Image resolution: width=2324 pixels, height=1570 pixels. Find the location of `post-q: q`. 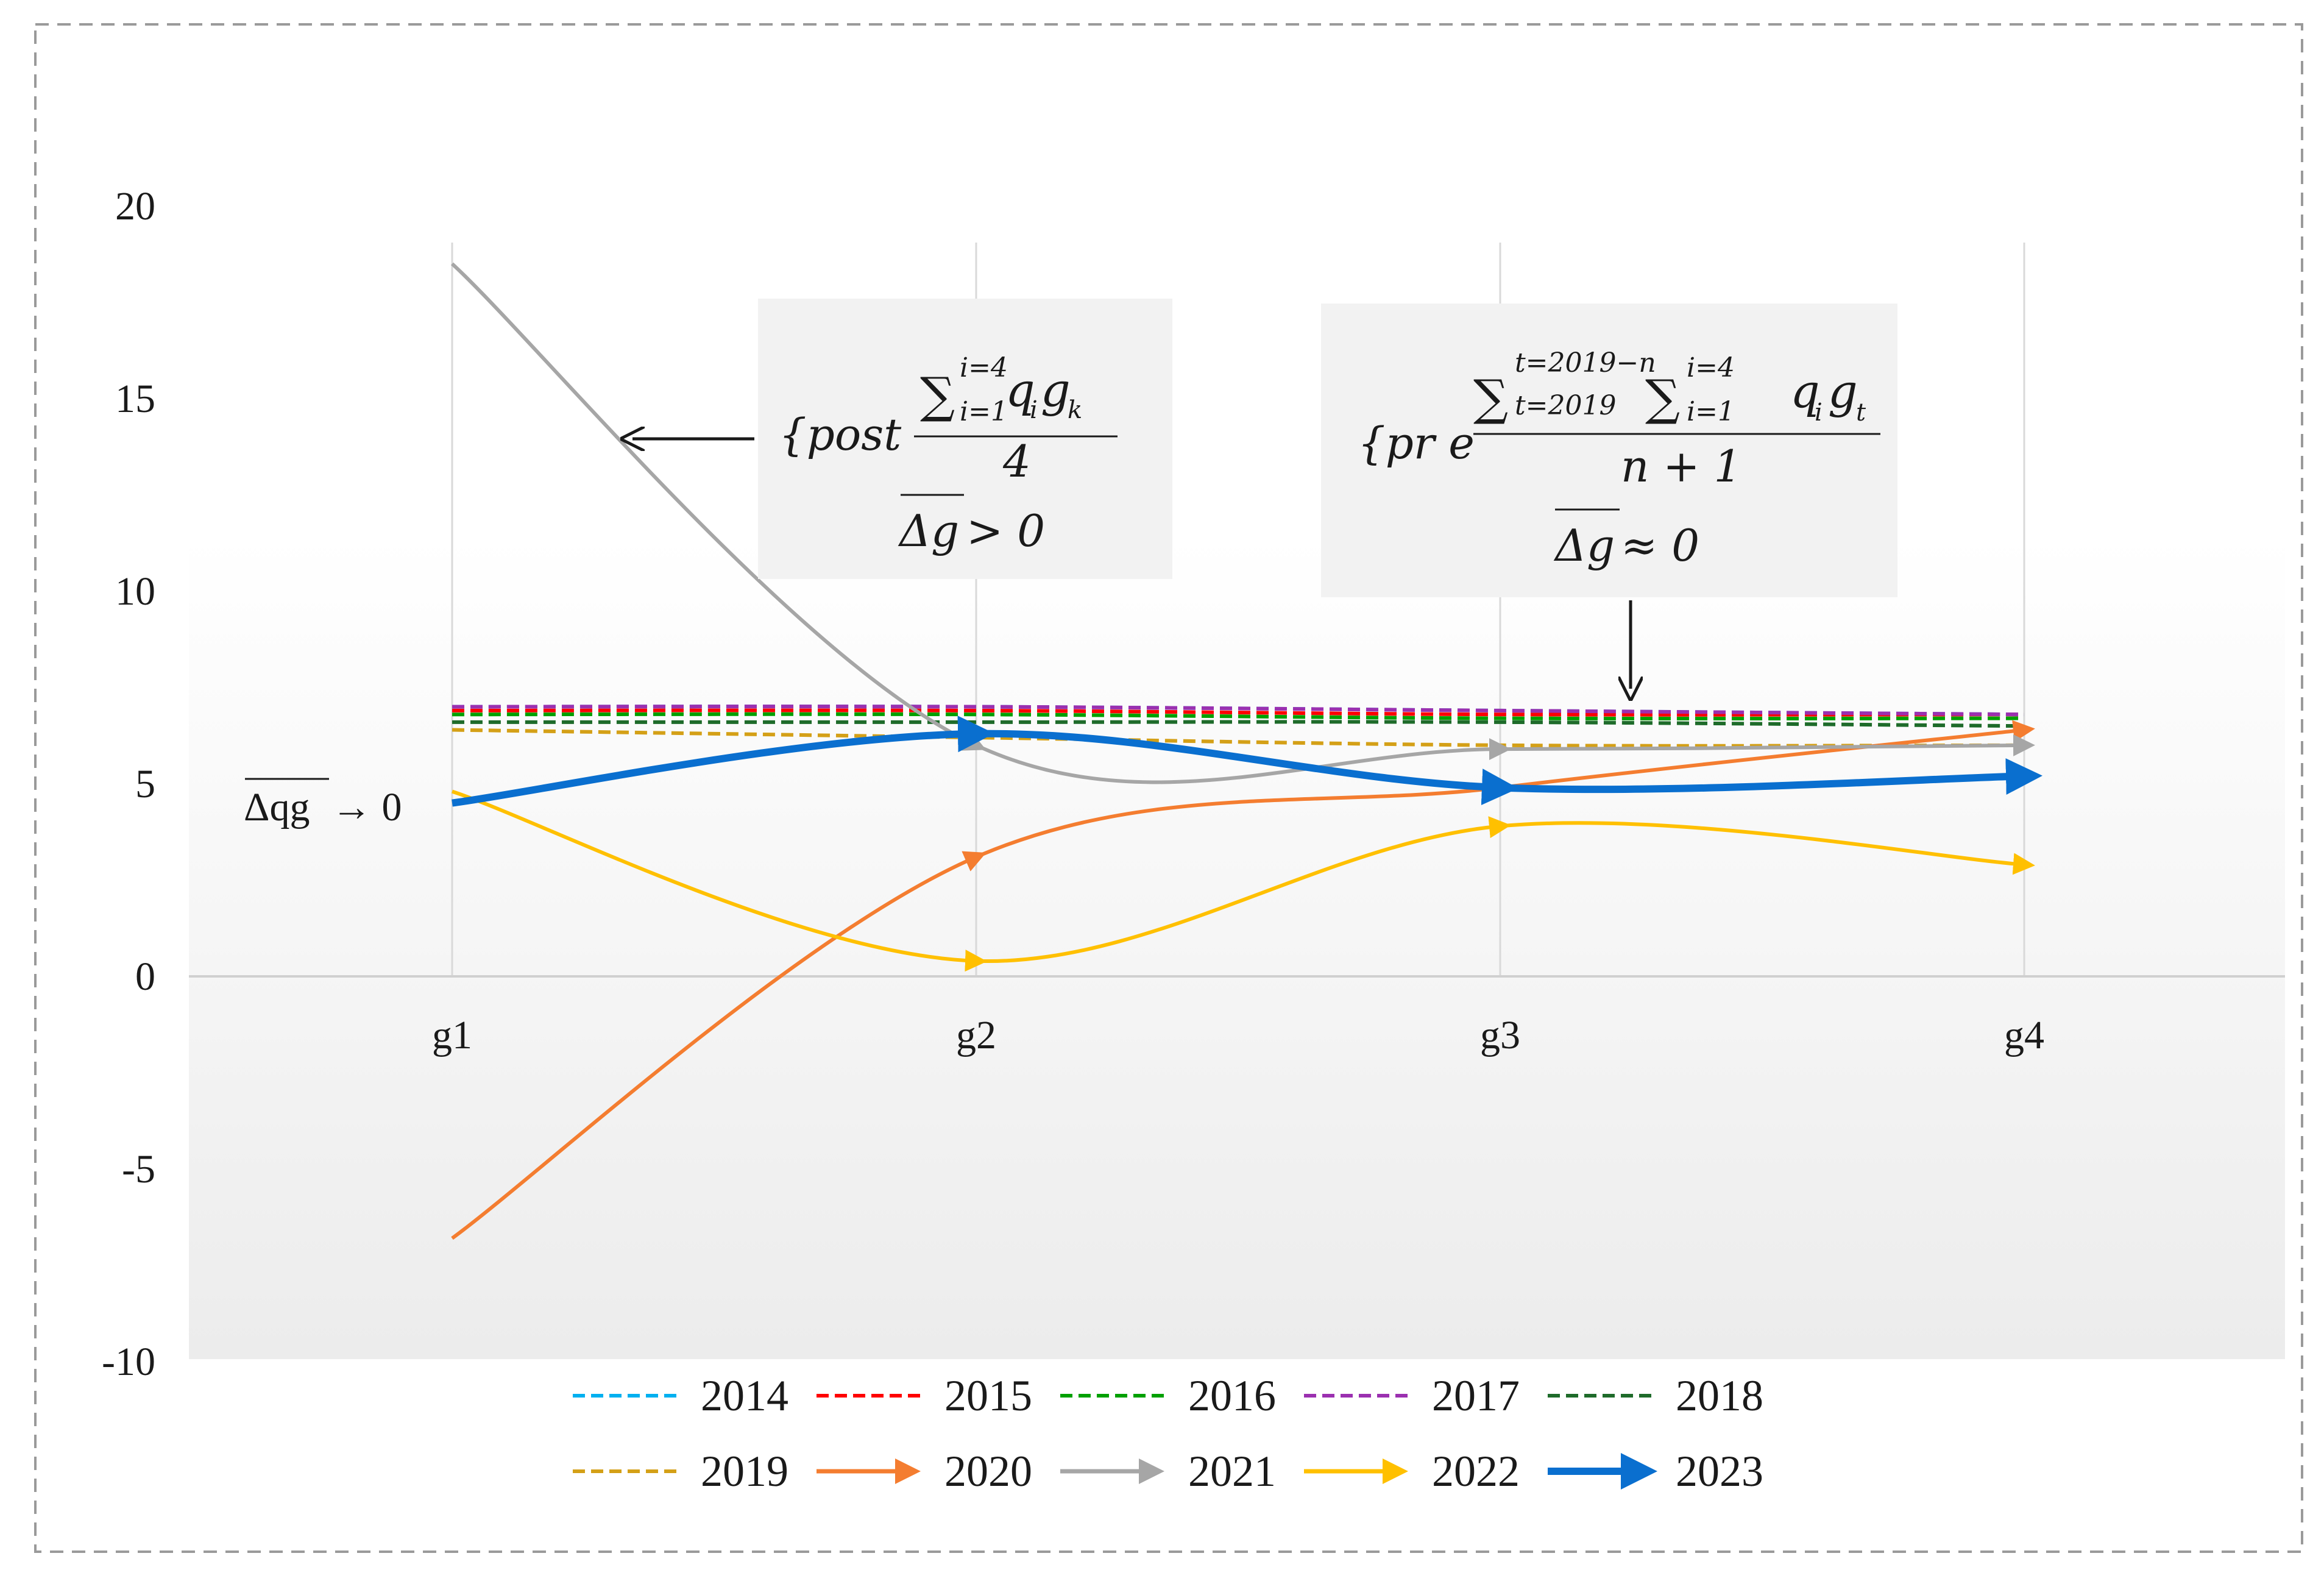

post-q: q is located at coordinates (1020, 390).